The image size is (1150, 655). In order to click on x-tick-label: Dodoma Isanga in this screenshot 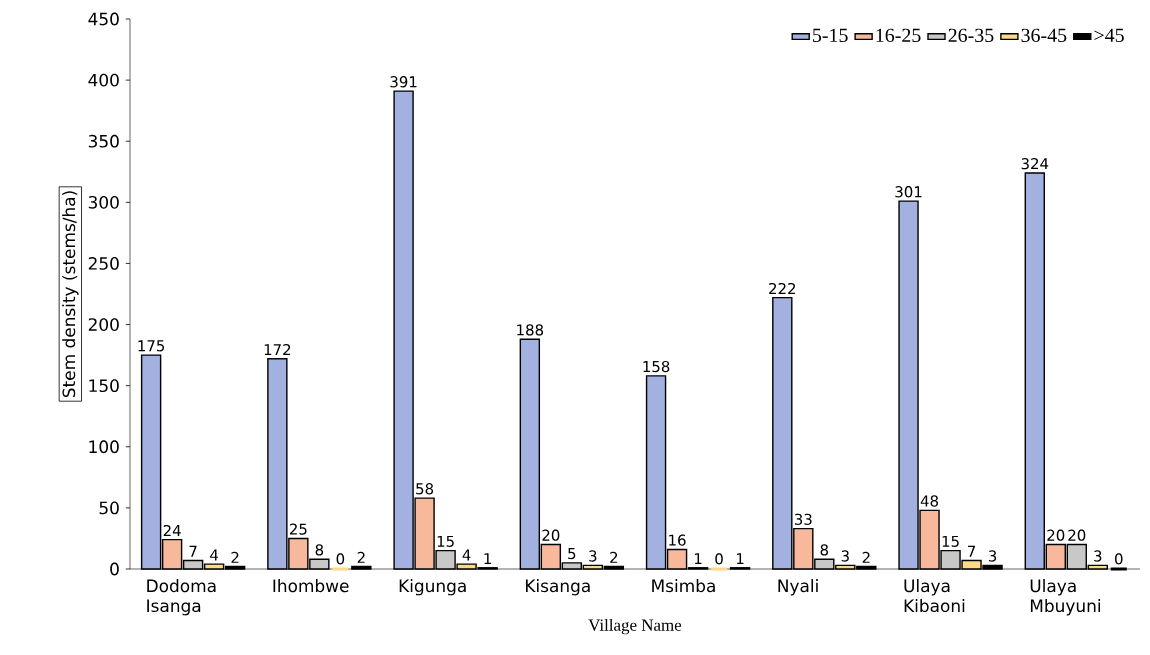, I will do `click(181, 597)`.